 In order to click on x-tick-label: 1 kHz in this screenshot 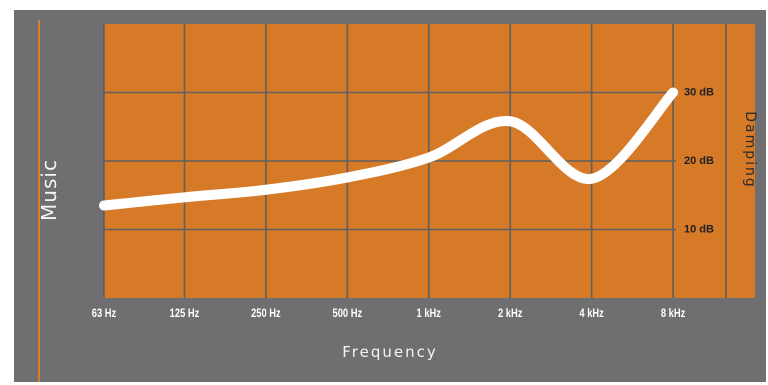, I will do `click(429, 313)`.